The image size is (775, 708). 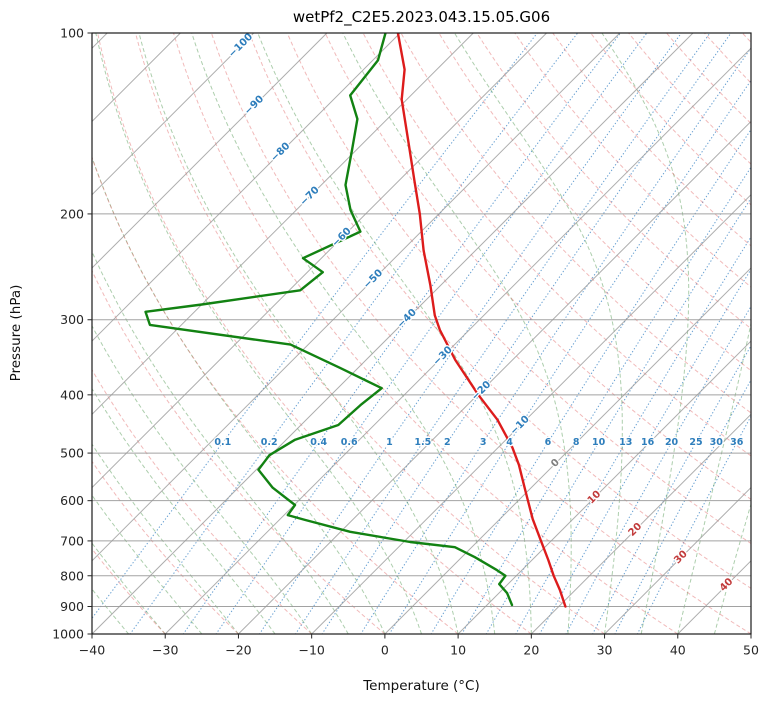 I want to click on mixing-ratio-labels: 0.1 0.2 0.4 0.6 1 1.5 2 3 4 6 8 10 13 16 20 25 30 36, so click(x=479, y=443).